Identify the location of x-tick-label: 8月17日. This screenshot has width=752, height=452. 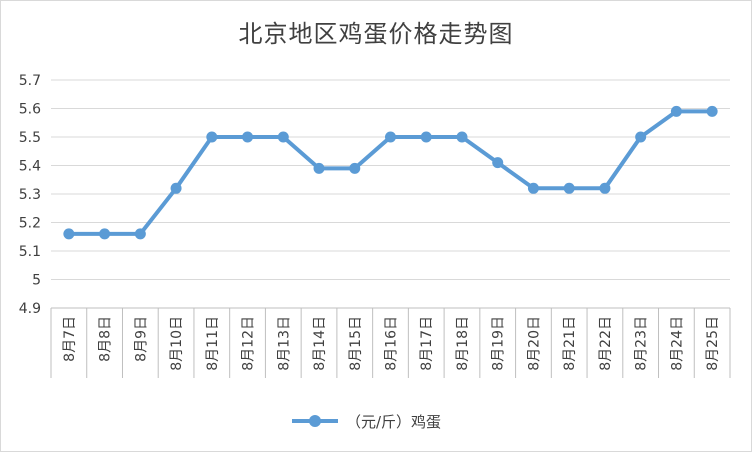
(427, 343).